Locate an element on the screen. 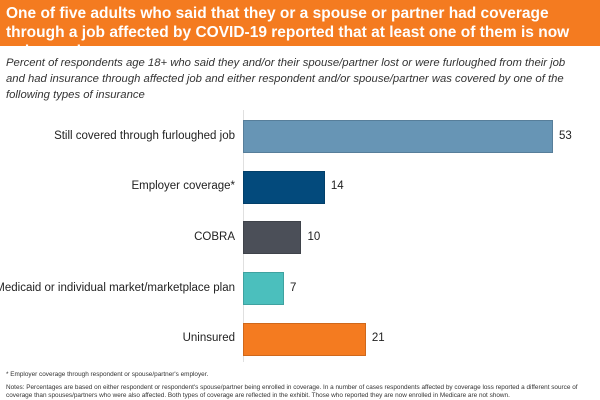  category-label: Still covered through furloughed job is located at coordinates (144, 135).